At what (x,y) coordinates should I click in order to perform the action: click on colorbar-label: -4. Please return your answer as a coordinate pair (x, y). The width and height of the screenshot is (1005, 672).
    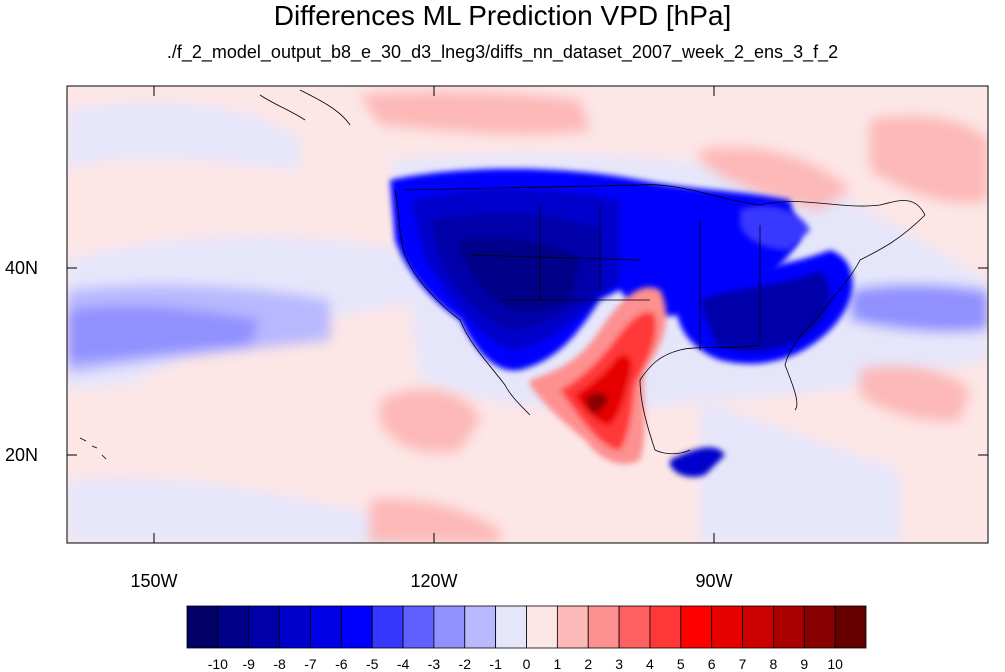
    Looking at the image, I should click on (403, 664).